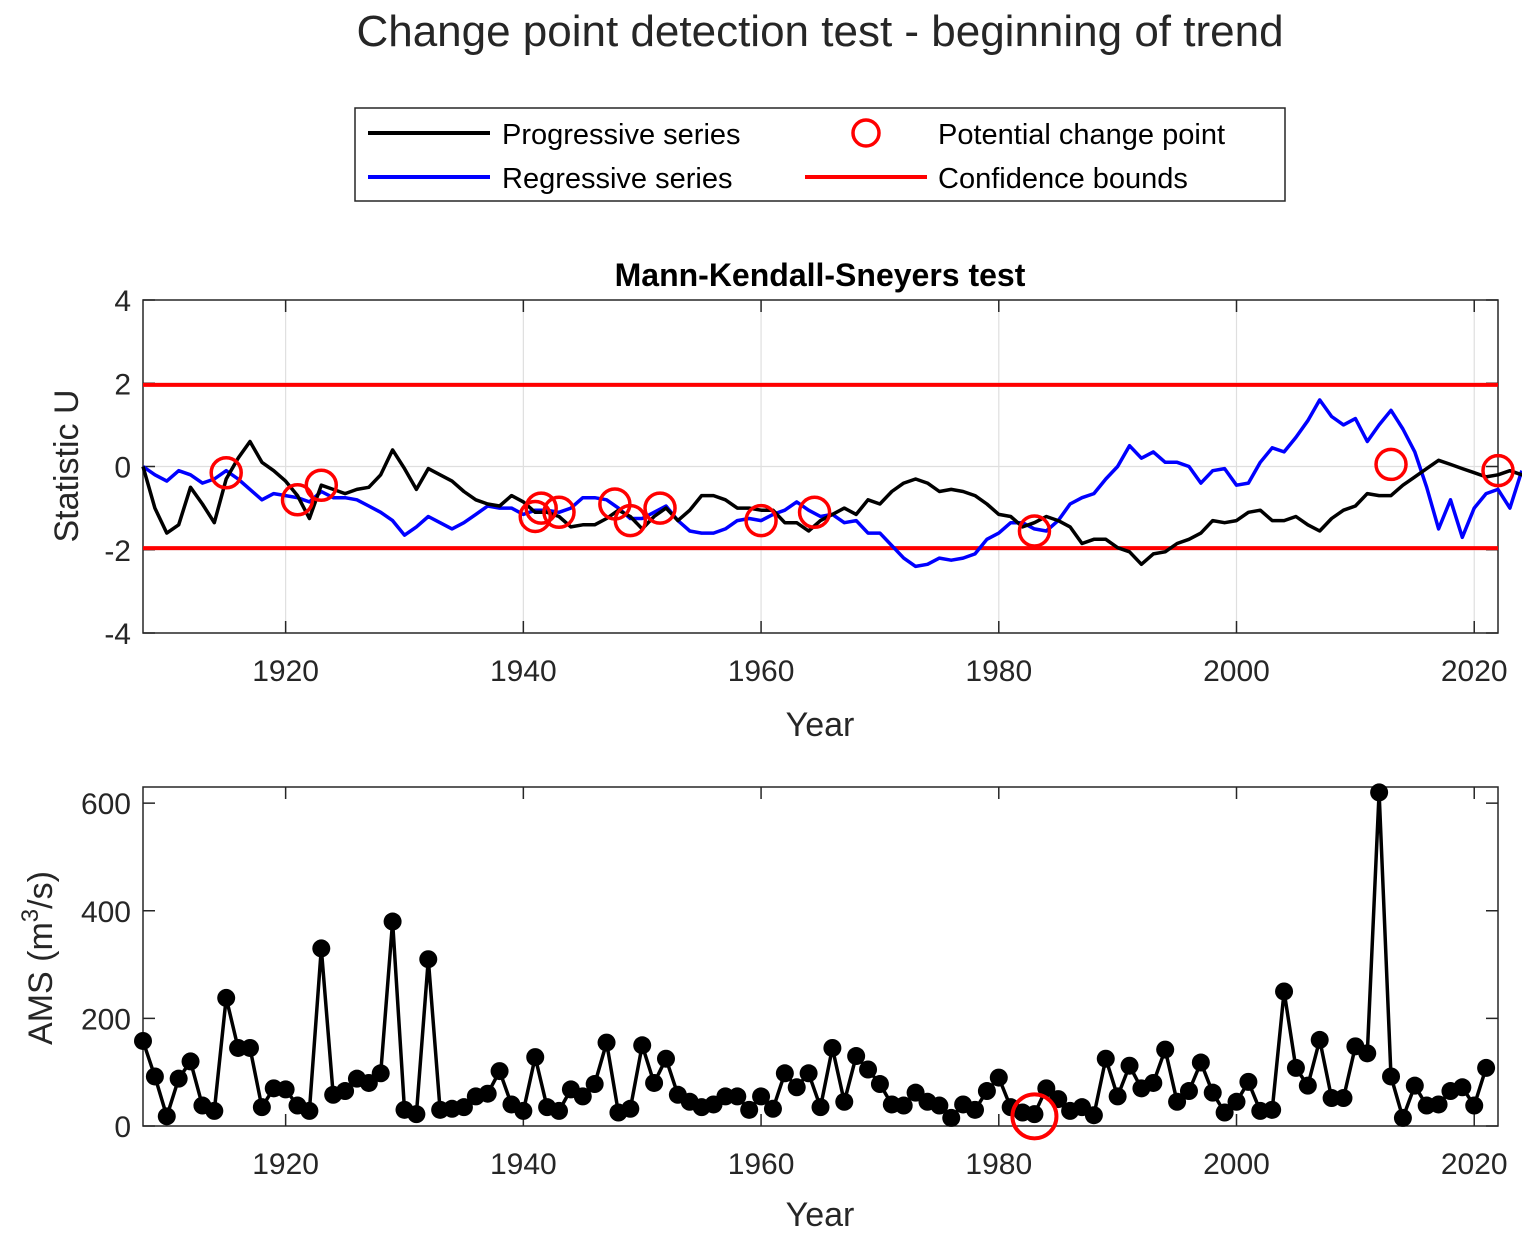 The image size is (1522, 1235). I want to click on ams-ytick-label: 400, so click(106, 912).